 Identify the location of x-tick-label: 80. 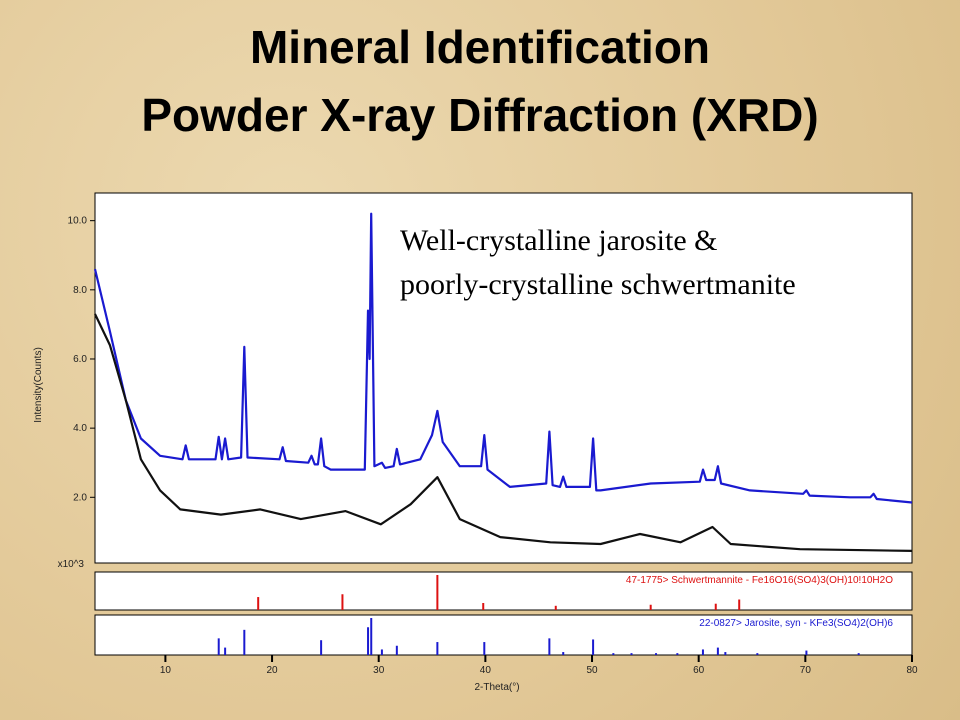
(912, 670).